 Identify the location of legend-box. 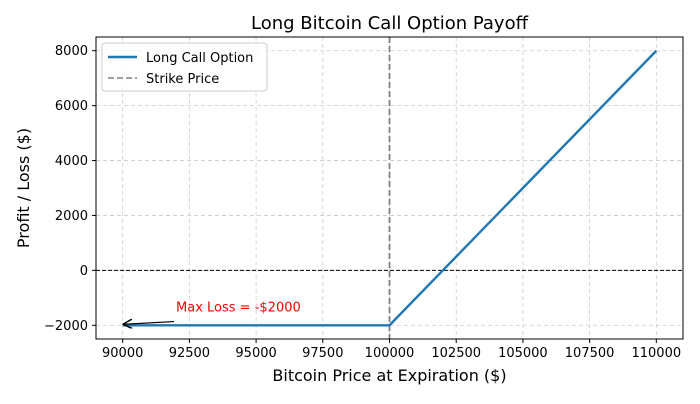
(184, 67).